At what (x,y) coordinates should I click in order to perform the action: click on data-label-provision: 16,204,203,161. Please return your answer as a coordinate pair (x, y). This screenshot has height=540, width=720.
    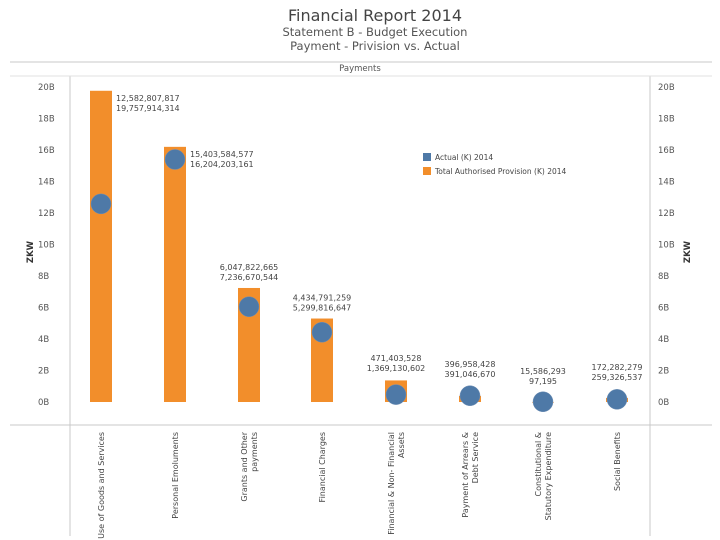
    Looking at the image, I should click on (222, 164).